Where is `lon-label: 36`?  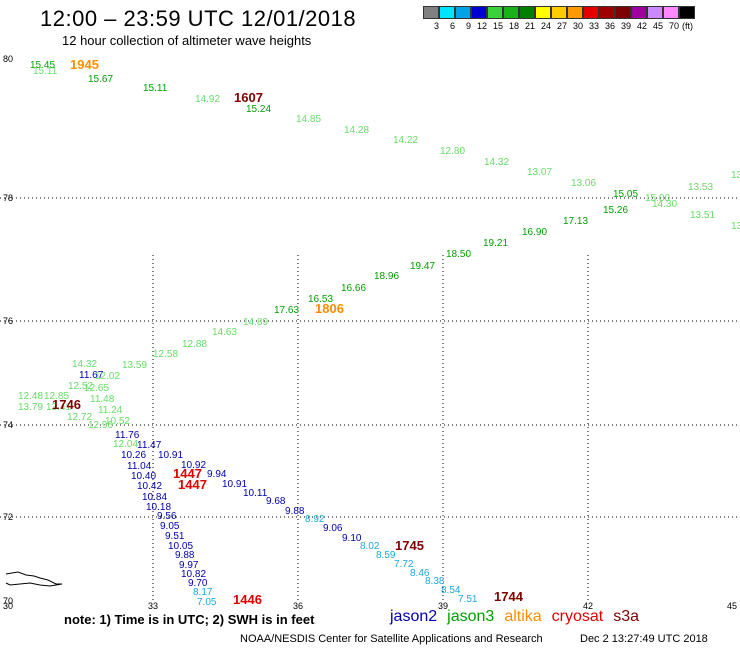 lon-label: 36 is located at coordinates (298, 606).